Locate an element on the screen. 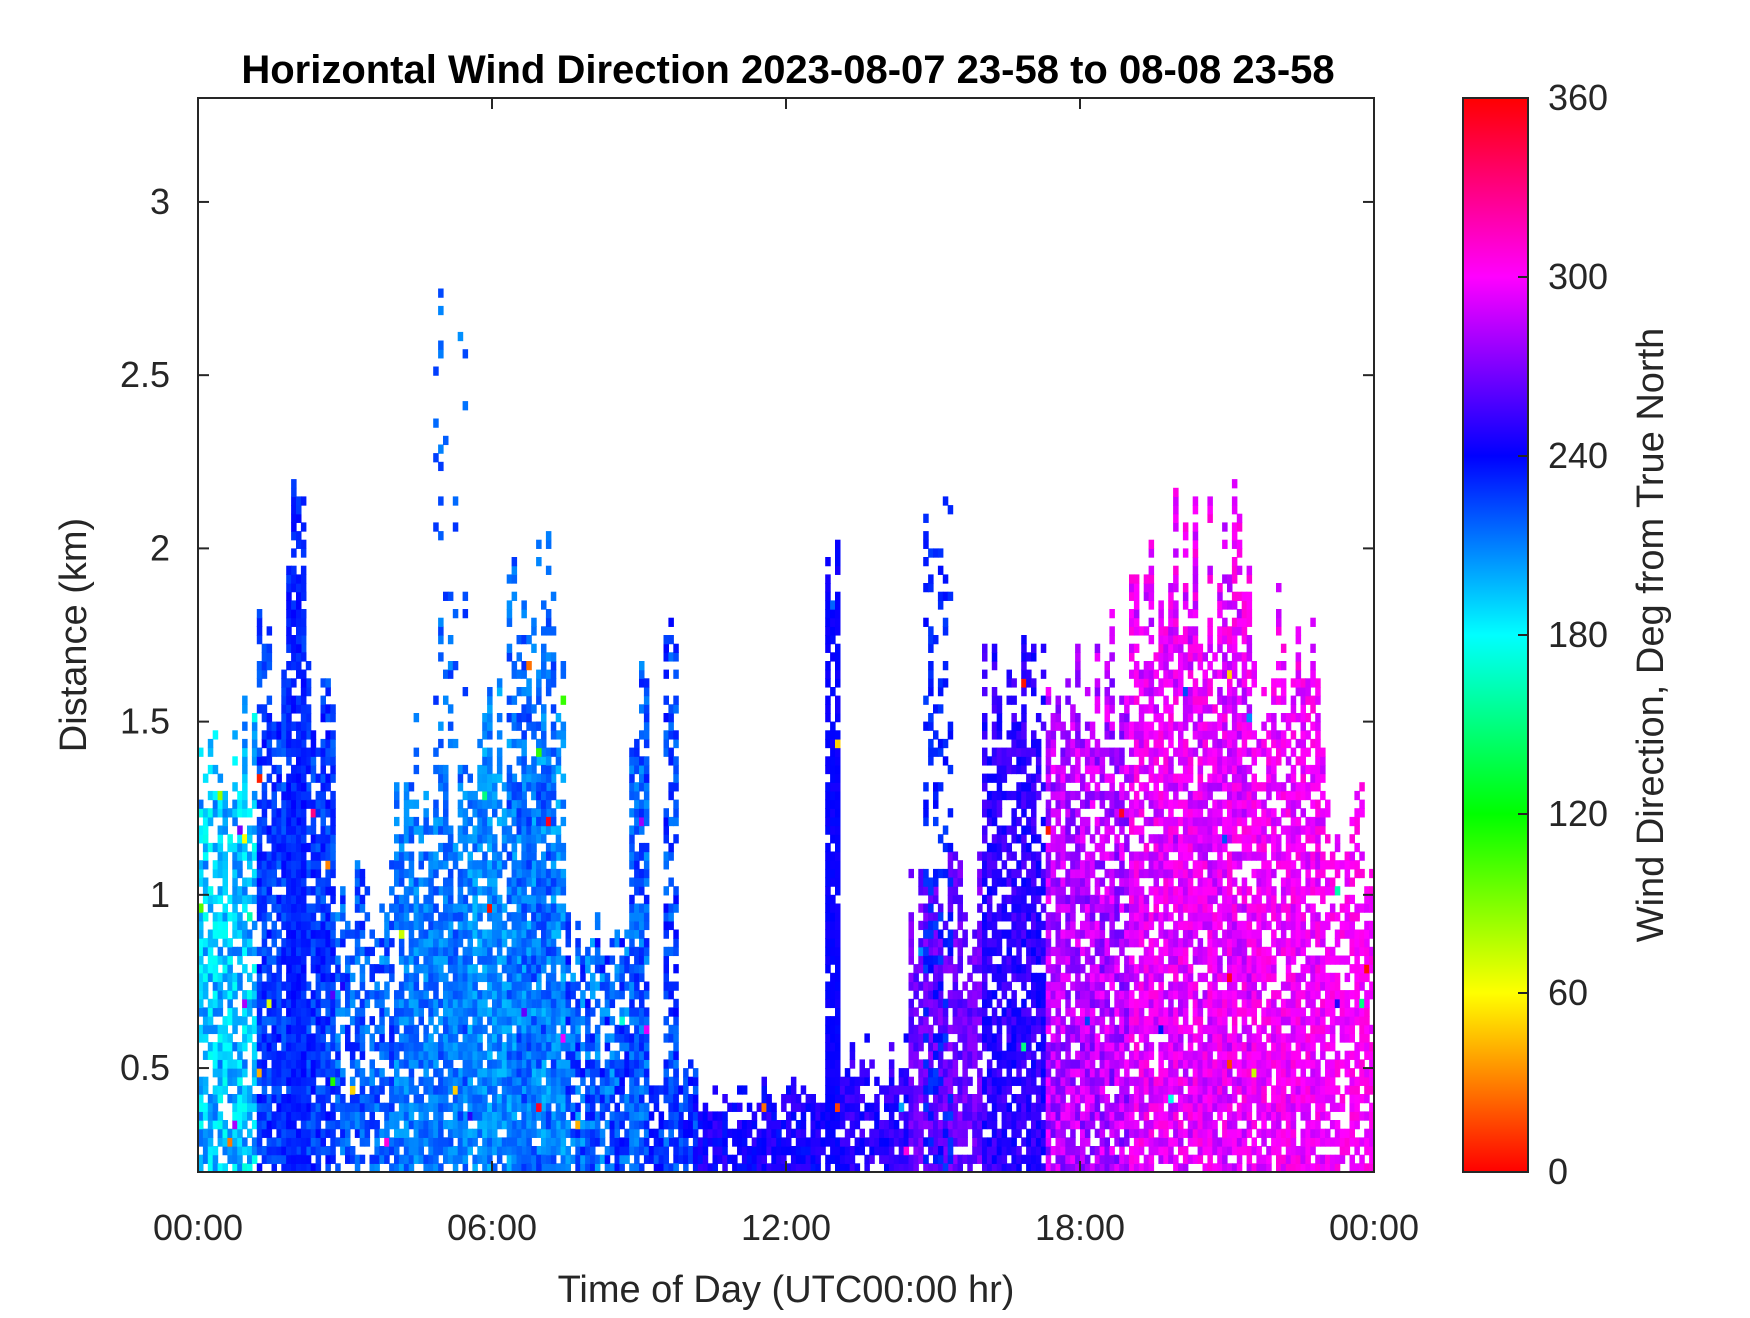  heatmap-cell-1924 is located at coordinates (441, 1116).